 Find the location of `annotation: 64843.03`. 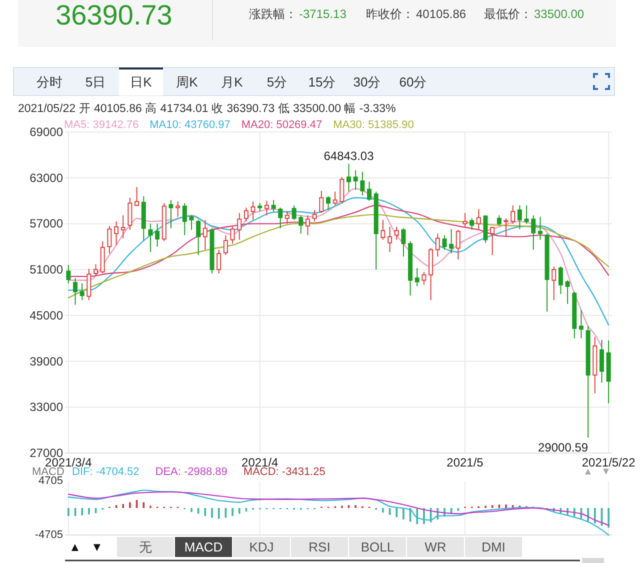

annotation: 64843.03 is located at coordinates (349, 155).